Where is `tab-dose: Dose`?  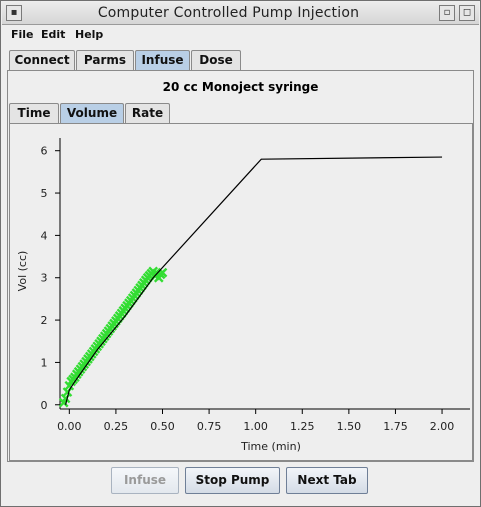 tab-dose: Dose is located at coordinates (216, 60).